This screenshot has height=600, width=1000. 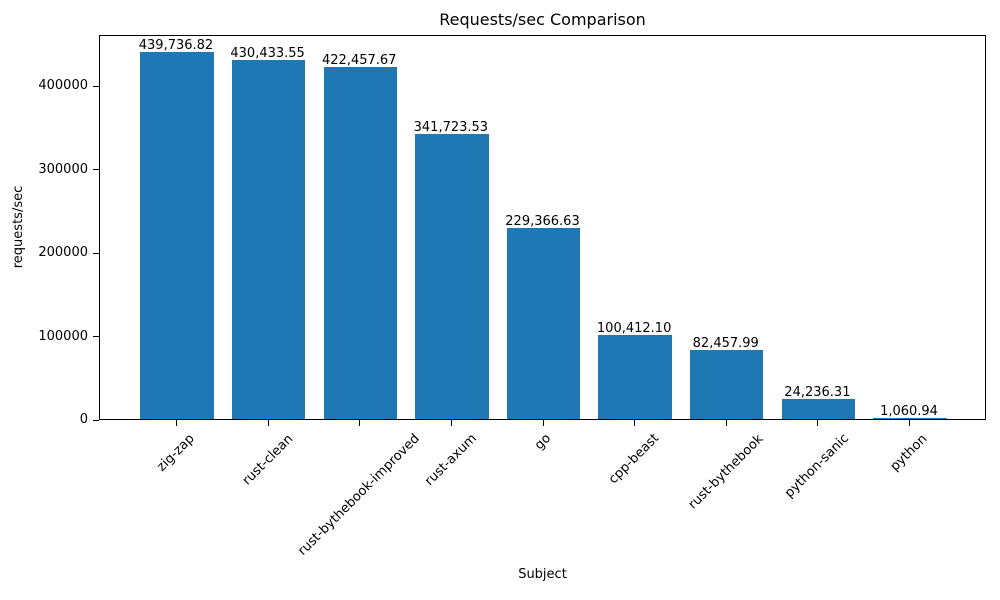 What do you see at coordinates (634, 329) in the screenshot?
I see `bar-value-label: 100,412.10` at bounding box center [634, 329].